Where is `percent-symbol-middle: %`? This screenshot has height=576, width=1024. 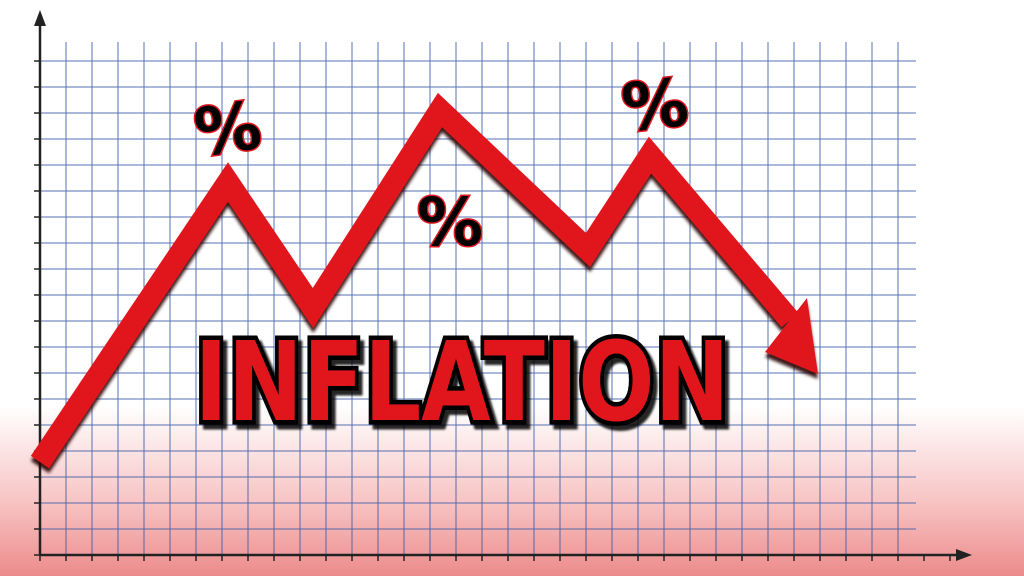 percent-symbol-middle: % is located at coordinates (450, 222).